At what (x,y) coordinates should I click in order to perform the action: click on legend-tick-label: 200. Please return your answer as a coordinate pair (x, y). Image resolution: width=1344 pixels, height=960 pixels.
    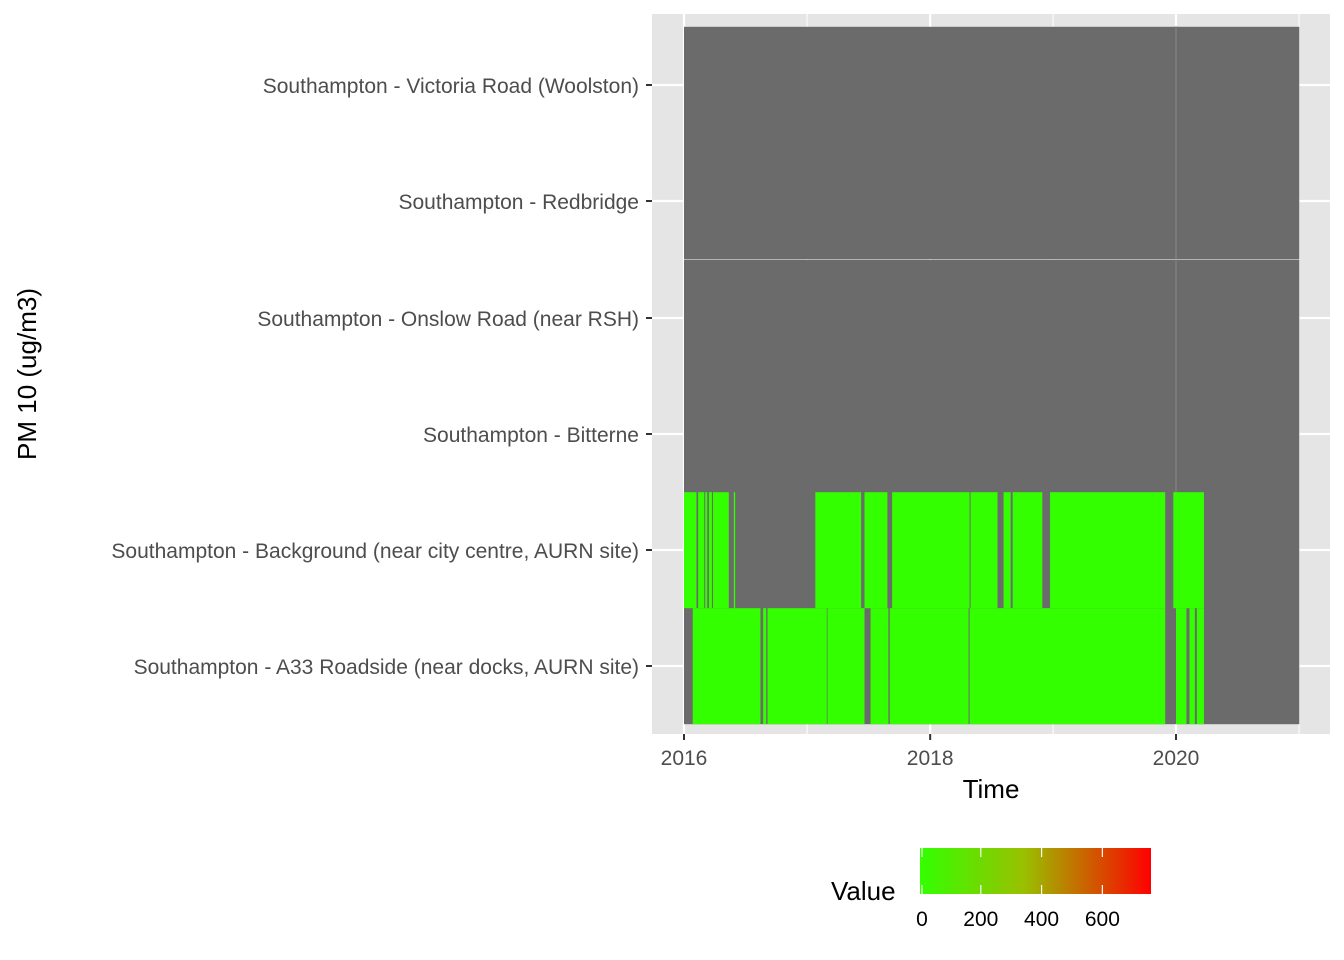
    Looking at the image, I should click on (980, 919).